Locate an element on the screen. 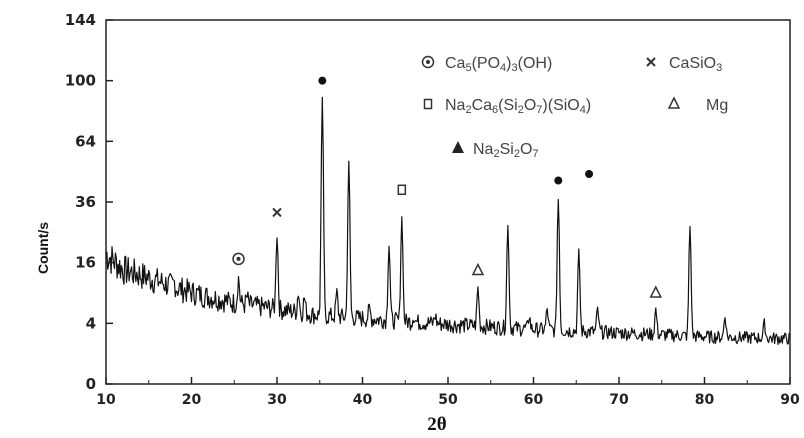 This screenshot has height=438, width=804. y-tick-label: 36 is located at coordinates (85, 202).